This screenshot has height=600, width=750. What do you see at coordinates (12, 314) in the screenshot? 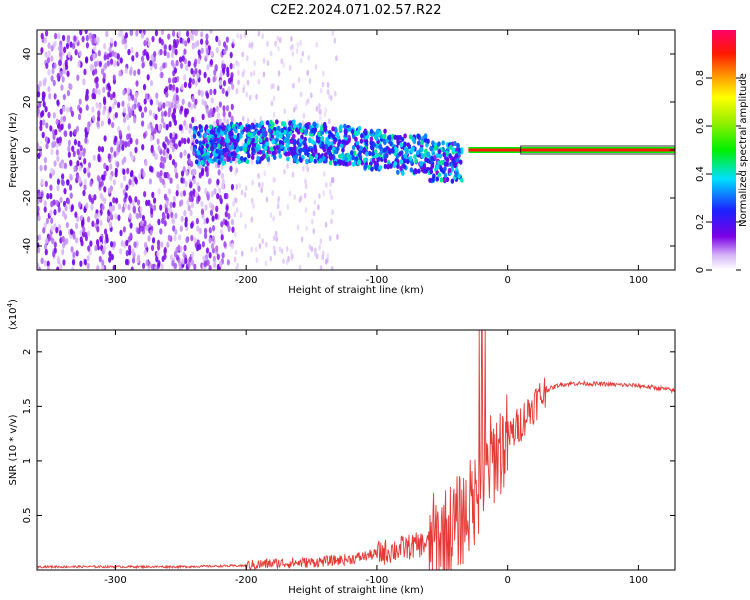
I see `svg-text: (x104)` at bounding box center [12, 314].